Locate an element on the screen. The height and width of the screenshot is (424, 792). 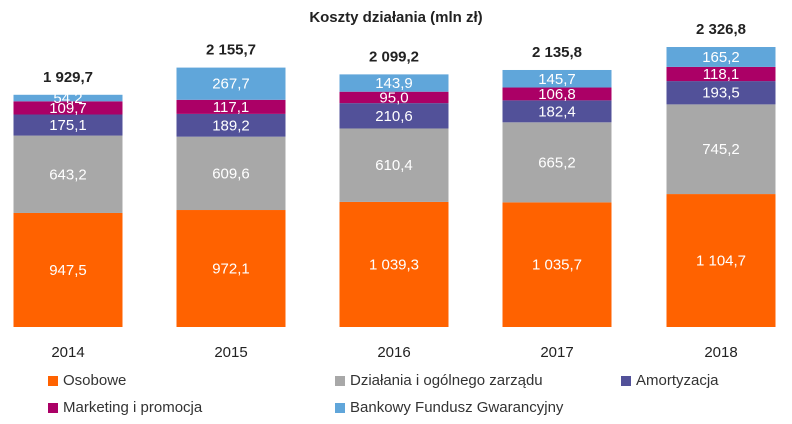
total-label-2016: 2 099,2 is located at coordinates (394, 56).